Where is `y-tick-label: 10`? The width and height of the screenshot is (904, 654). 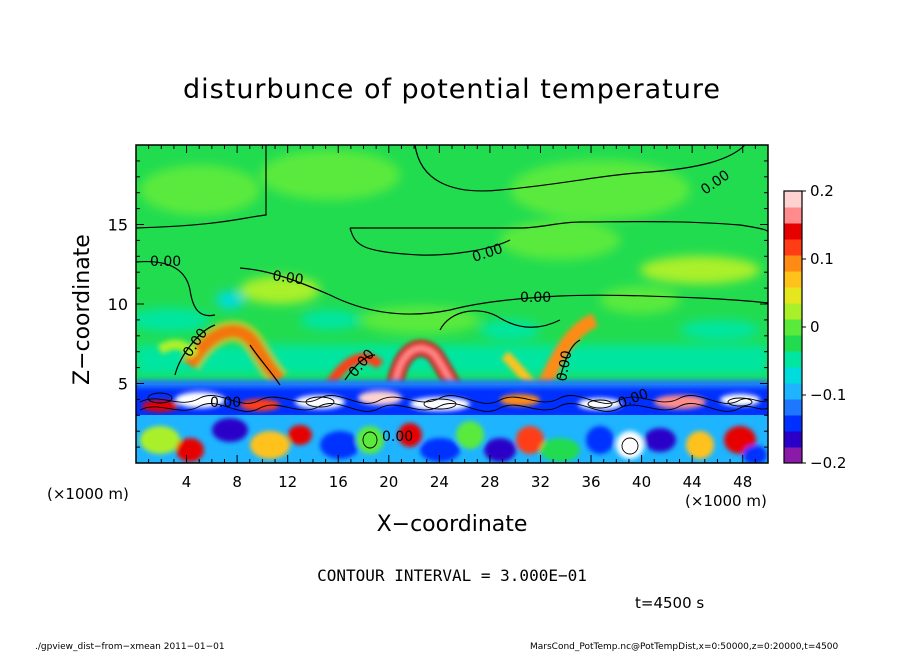
y-tick-label: 10 is located at coordinates (118, 304).